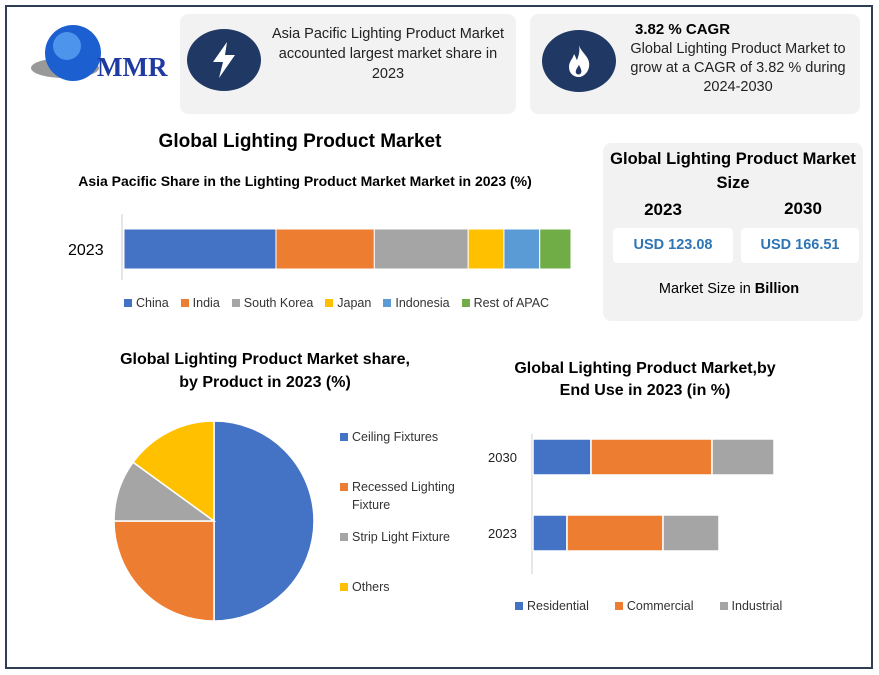  Describe the element at coordinates (555, 249) in the screenshot. I see `bar-segment-rest-of-apac` at that location.